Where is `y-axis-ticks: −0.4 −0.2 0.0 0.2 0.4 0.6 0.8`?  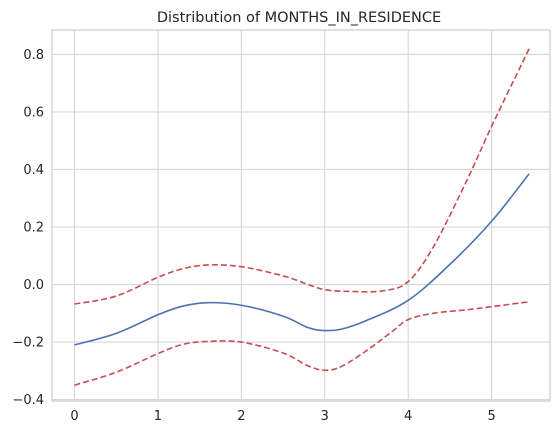
y-axis-ticks: −0.4 −0.2 0.0 0.2 0.4 0.6 0.8 is located at coordinates (28, 228).